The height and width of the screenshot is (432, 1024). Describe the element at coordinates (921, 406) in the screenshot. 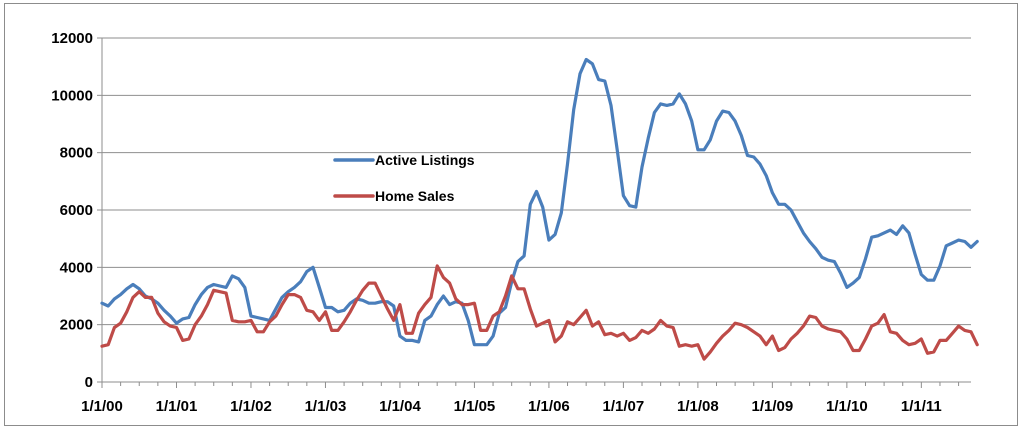

I see `x-tick-label: 1/1/11` at that location.